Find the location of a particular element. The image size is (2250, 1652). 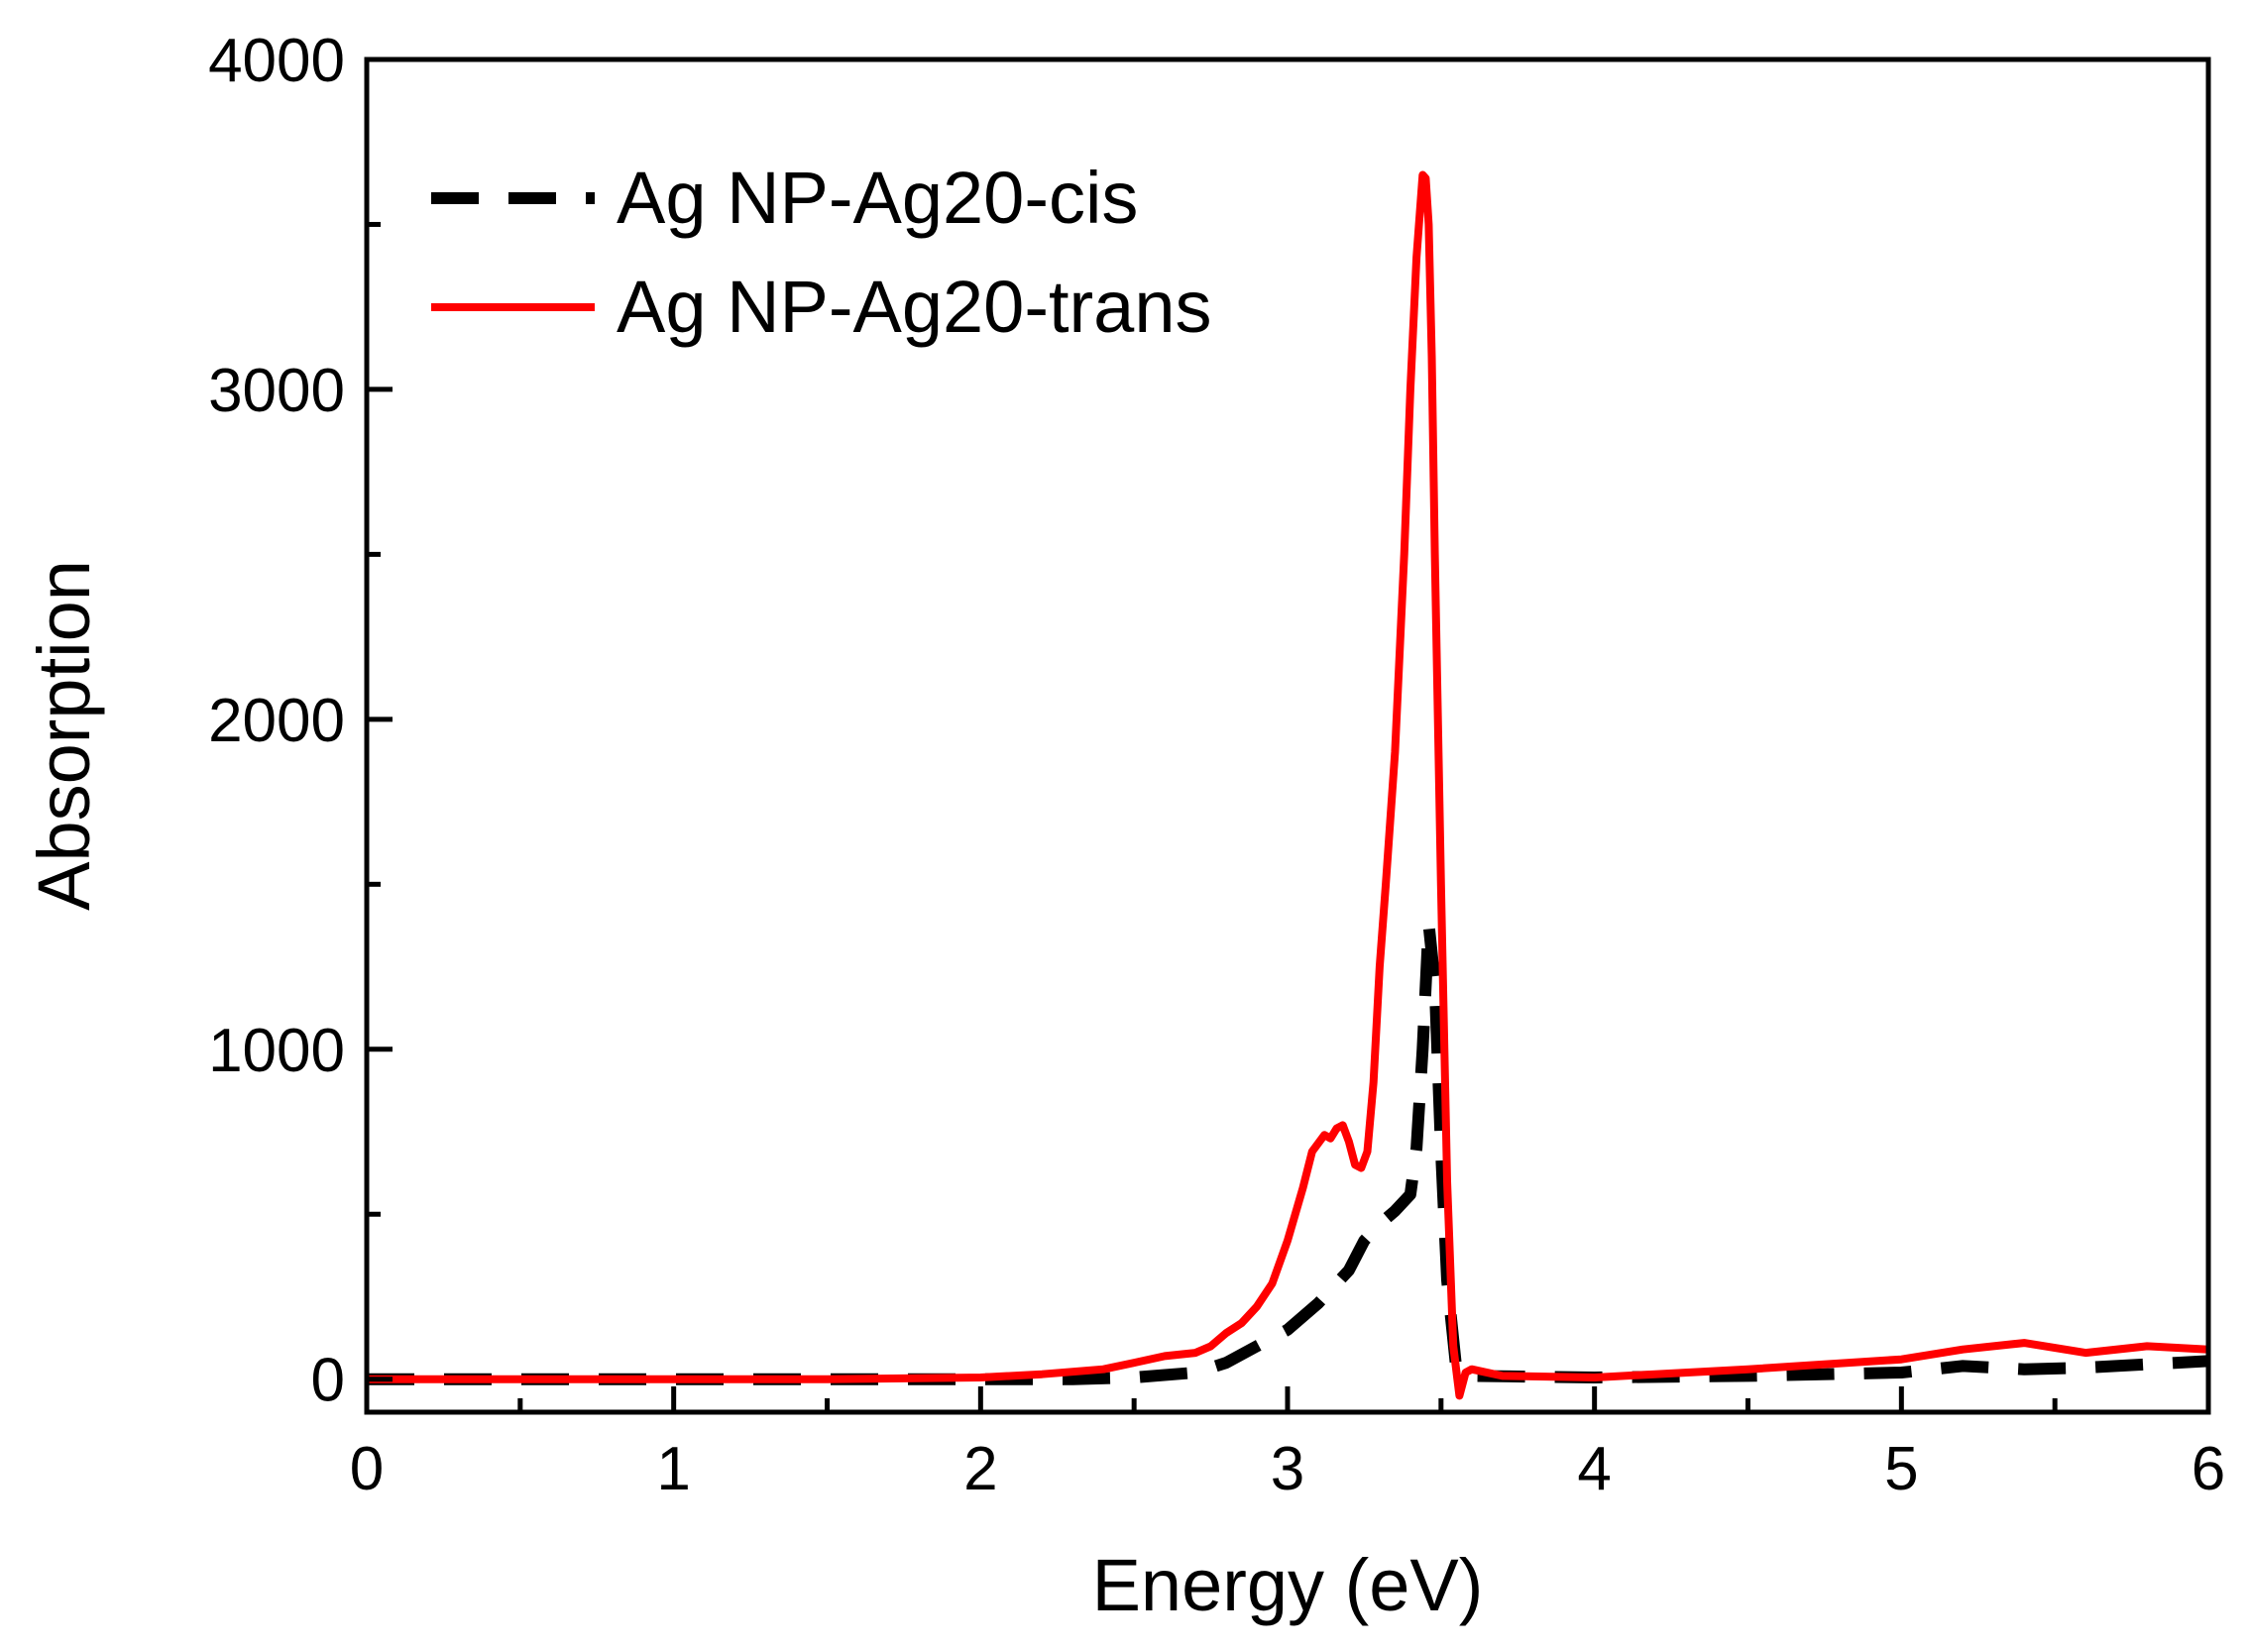

x-tick-label: 6 is located at coordinates (2209, 1469).